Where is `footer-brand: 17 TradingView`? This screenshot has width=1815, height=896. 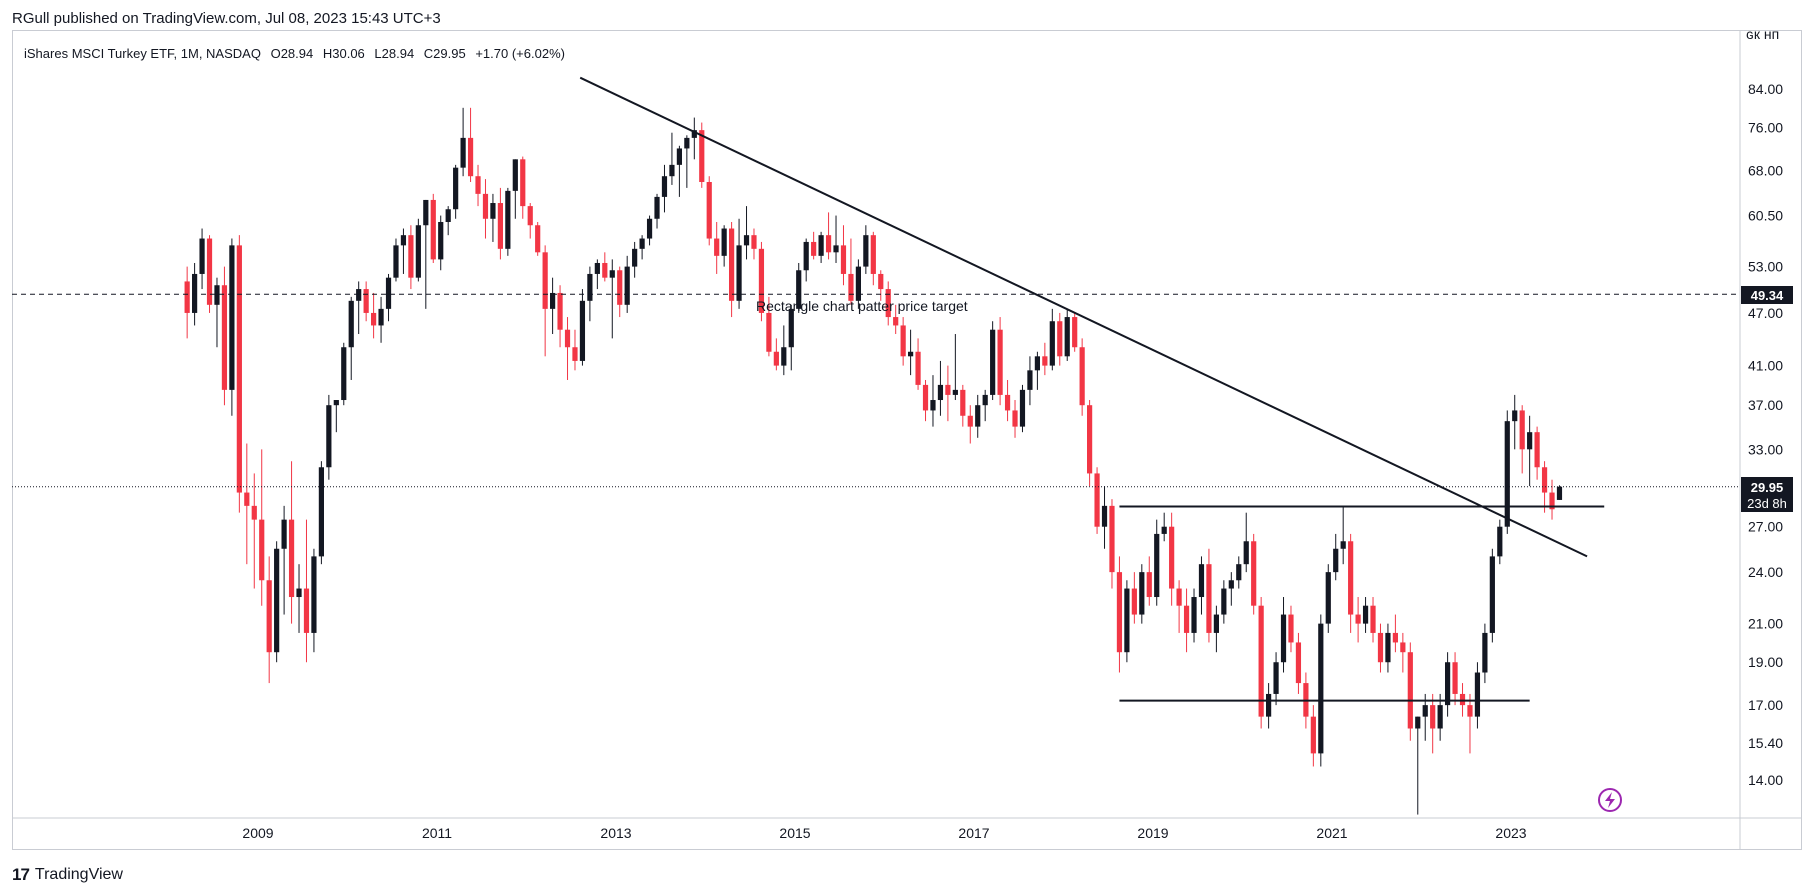
footer-brand: 17 TradingView is located at coordinates (67, 875).